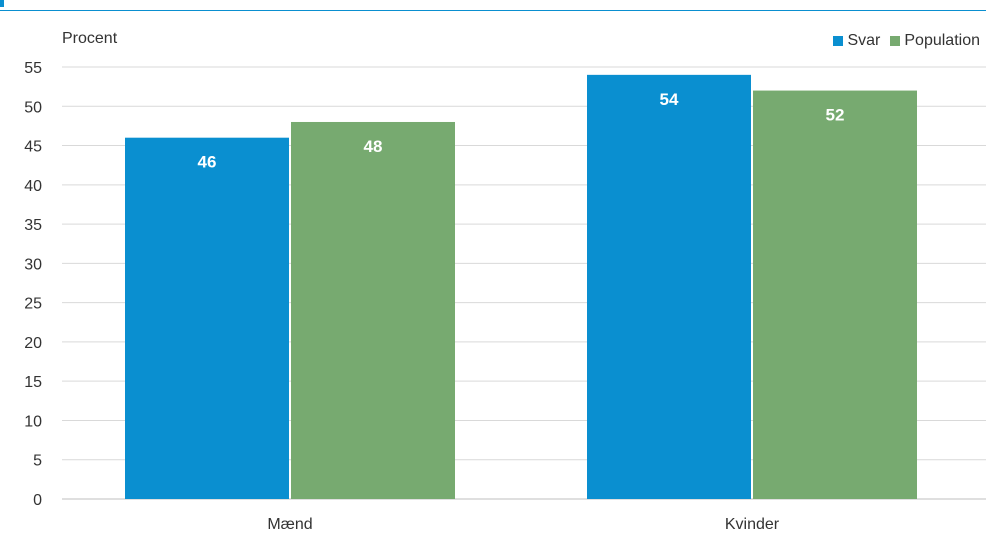 The image size is (986, 537). I want to click on legend-item-svar: Svar, so click(856, 41).